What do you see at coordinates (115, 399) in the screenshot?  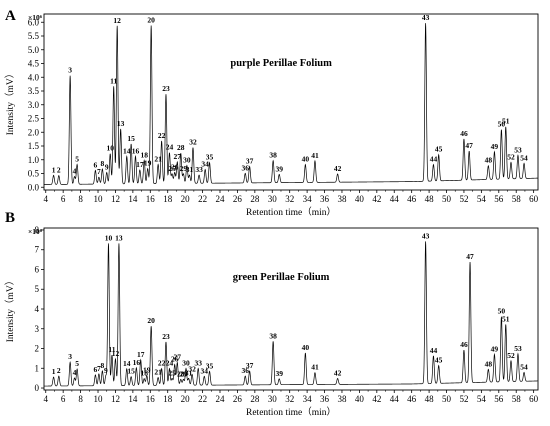 I see `x-tick-label: 12` at bounding box center [115, 399].